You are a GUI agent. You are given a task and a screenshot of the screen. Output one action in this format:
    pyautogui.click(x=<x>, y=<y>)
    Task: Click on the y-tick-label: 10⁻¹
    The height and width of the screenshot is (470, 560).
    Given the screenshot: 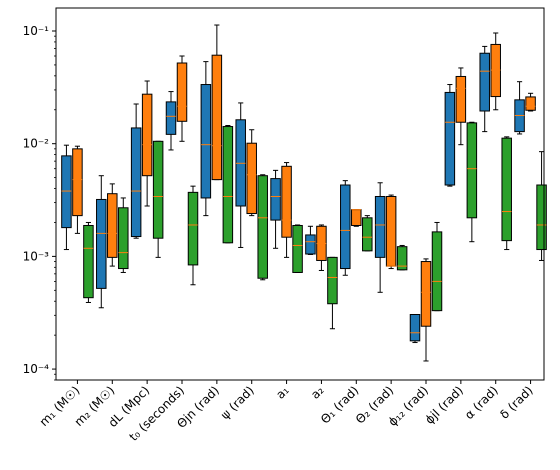 What is the action you would take?
    pyautogui.click(x=36, y=31)
    